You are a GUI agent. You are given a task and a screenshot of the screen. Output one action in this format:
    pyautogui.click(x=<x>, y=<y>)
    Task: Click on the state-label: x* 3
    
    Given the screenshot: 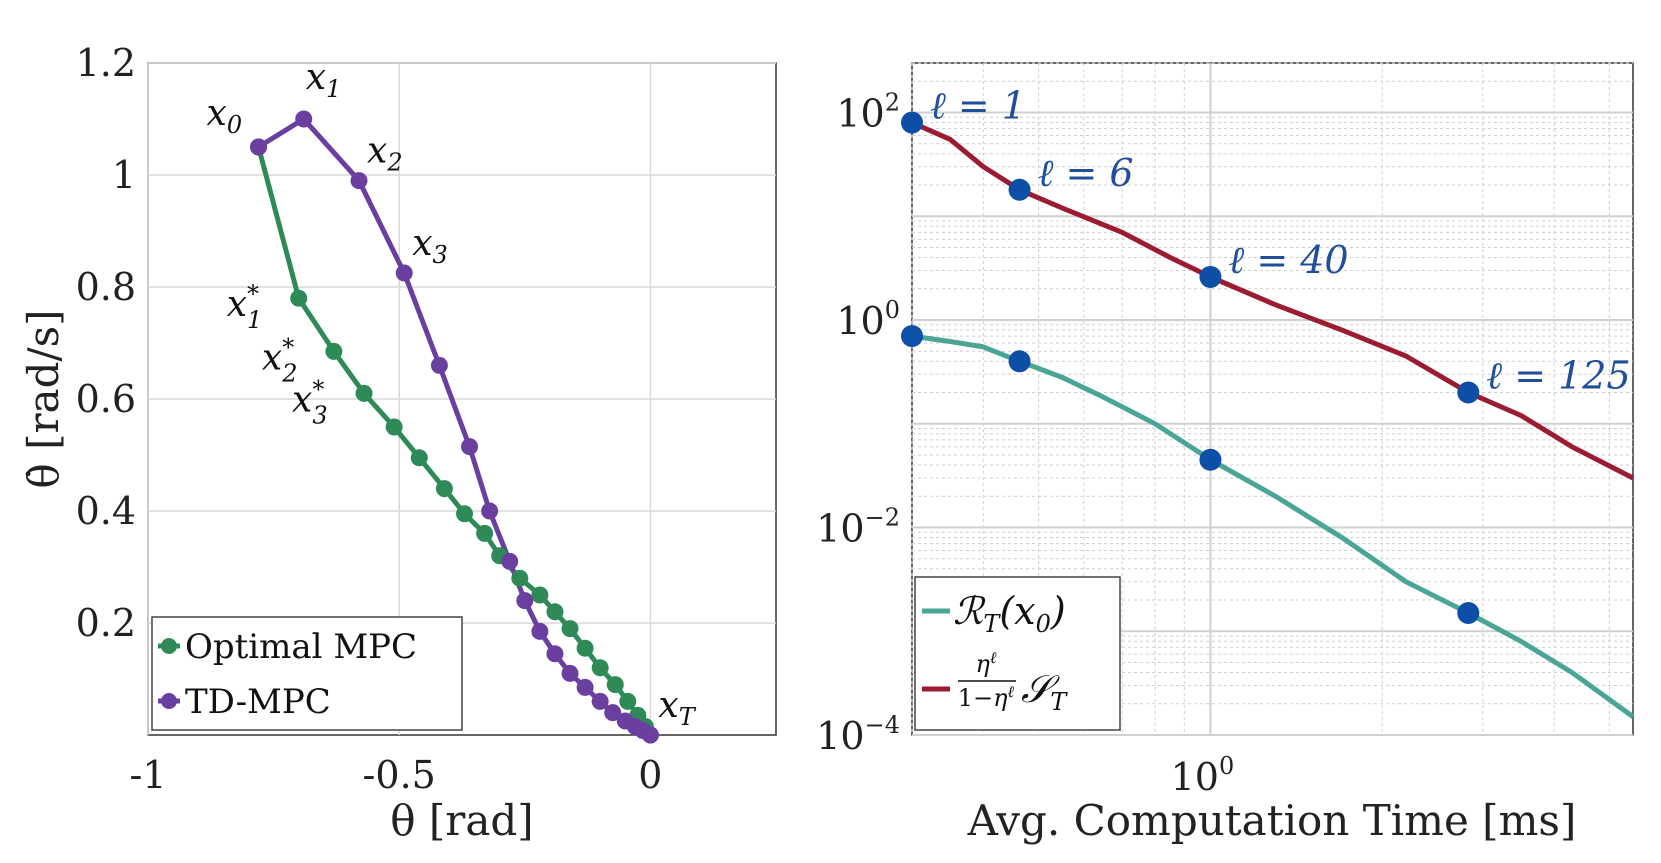 What is the action you would take?
    pyautogui.click(x=310, y=402)
    